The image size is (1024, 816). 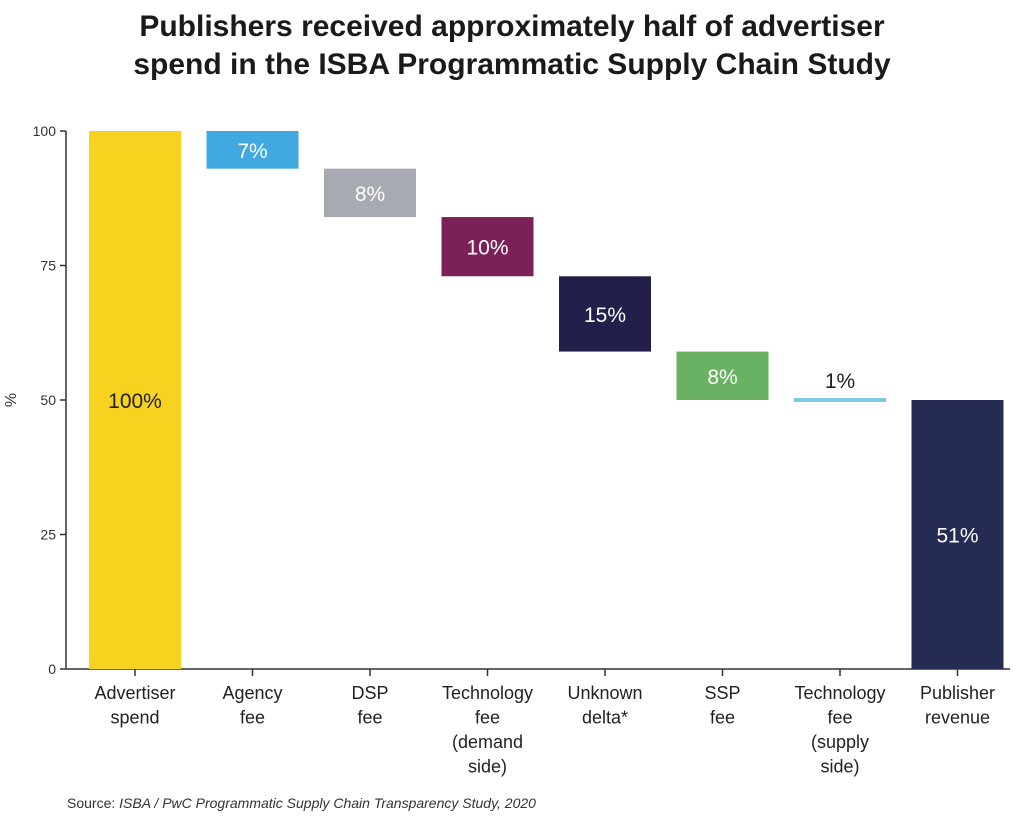 I want to click on bar-value-label: 51%, so click(x=957, y=536).